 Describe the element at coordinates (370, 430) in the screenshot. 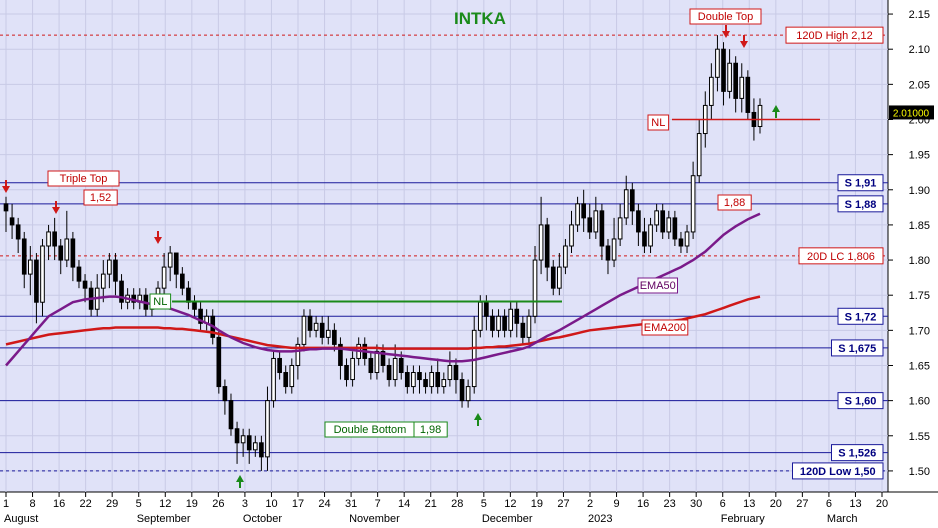

I see `double-bottom-label: Double Bottom` at that location.